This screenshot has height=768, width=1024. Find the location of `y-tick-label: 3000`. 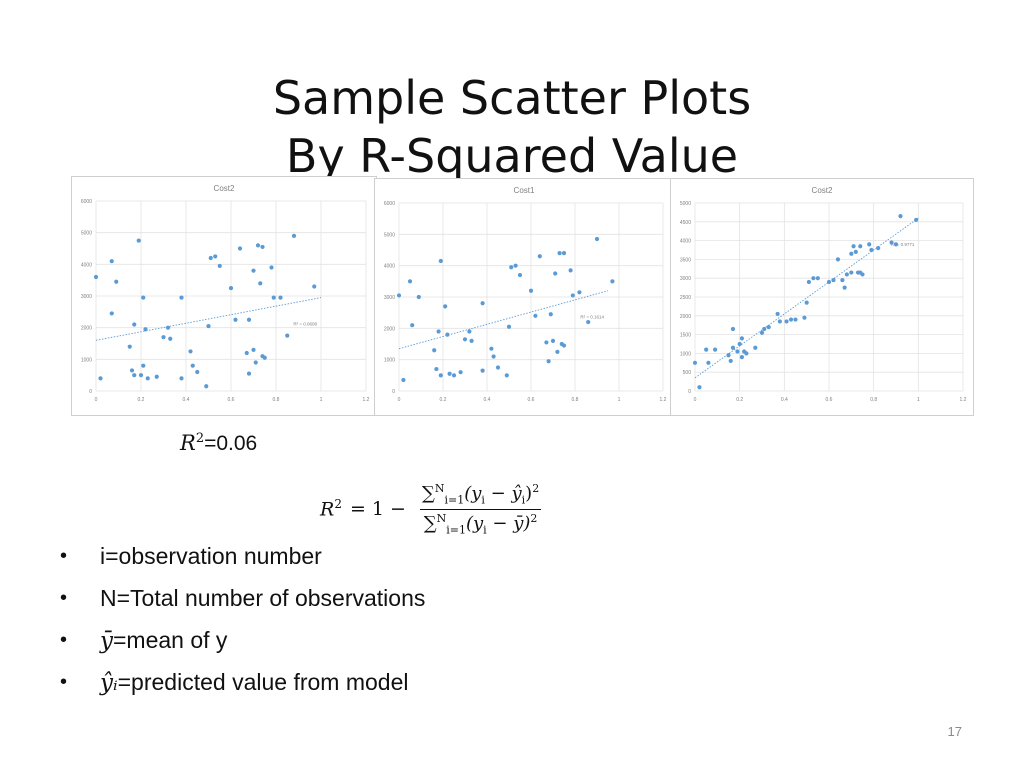

y-tick-label: 3000 is located at coordinates (86, 297).